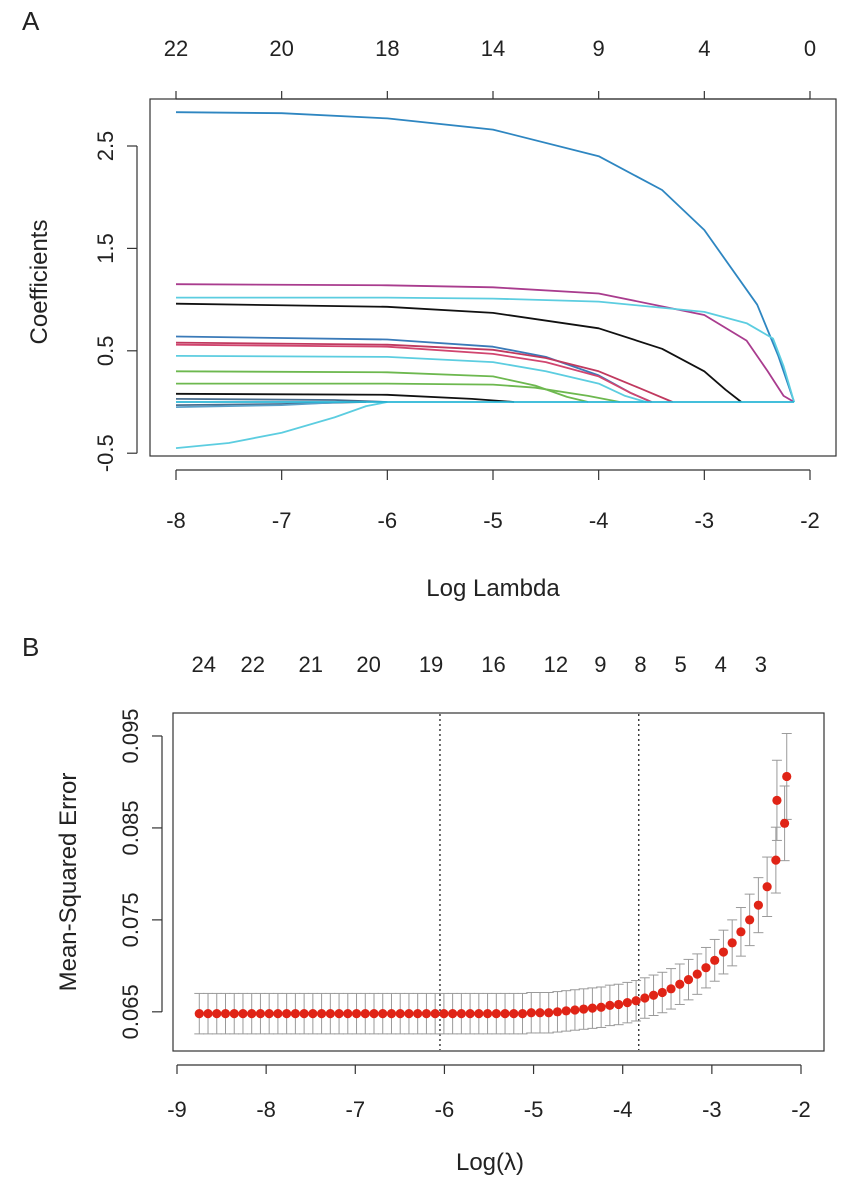  What do you see at coordinates (356, 1109) in the screenshot?
I see `panel-b-x-tick-label: -7` at bounding box center [356, 1109].